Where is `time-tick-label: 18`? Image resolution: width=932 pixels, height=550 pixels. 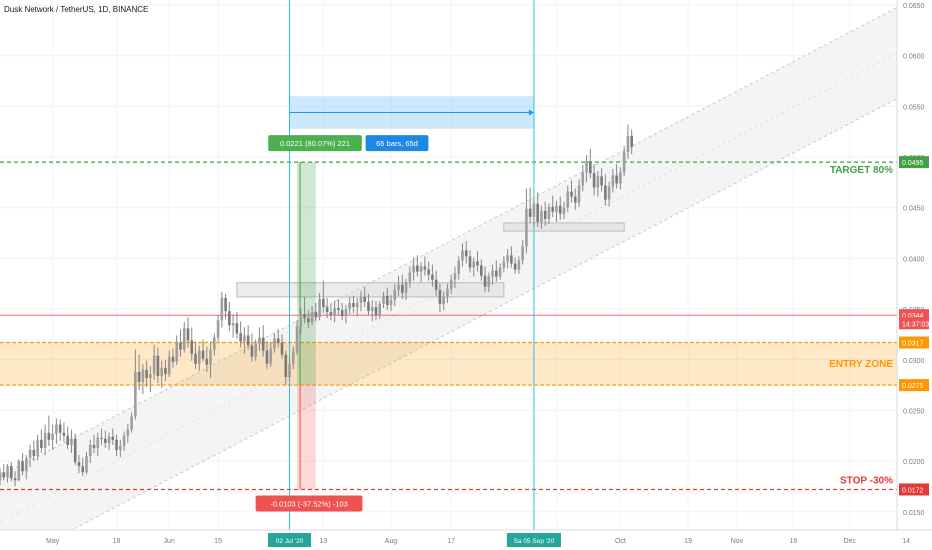 time-tick-label: 18 is located at coordinates (117, 541).